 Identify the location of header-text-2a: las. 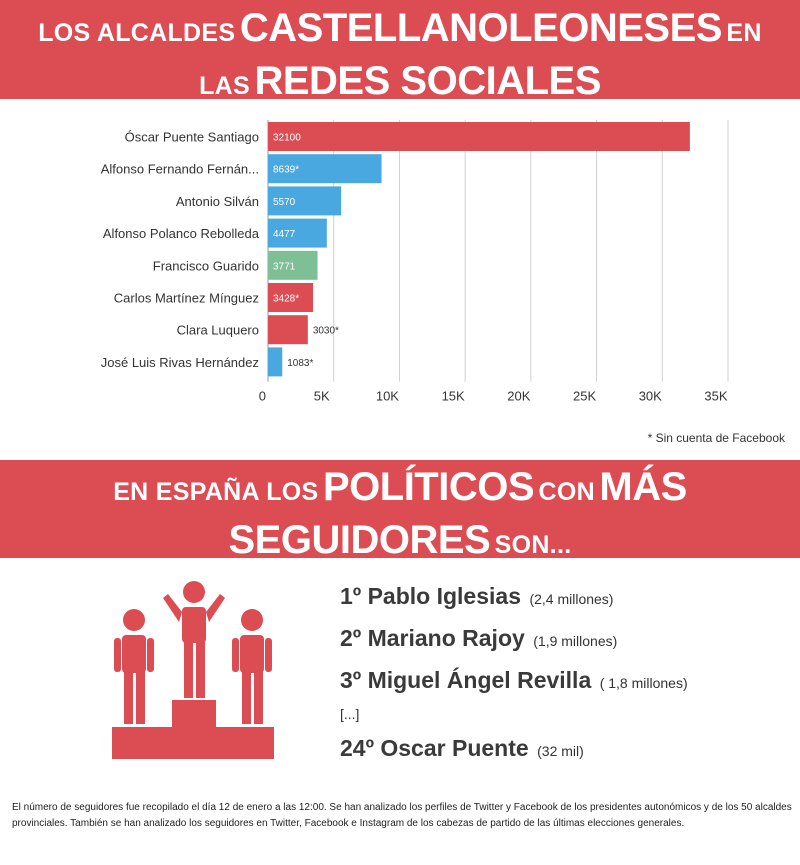
(225, 86).